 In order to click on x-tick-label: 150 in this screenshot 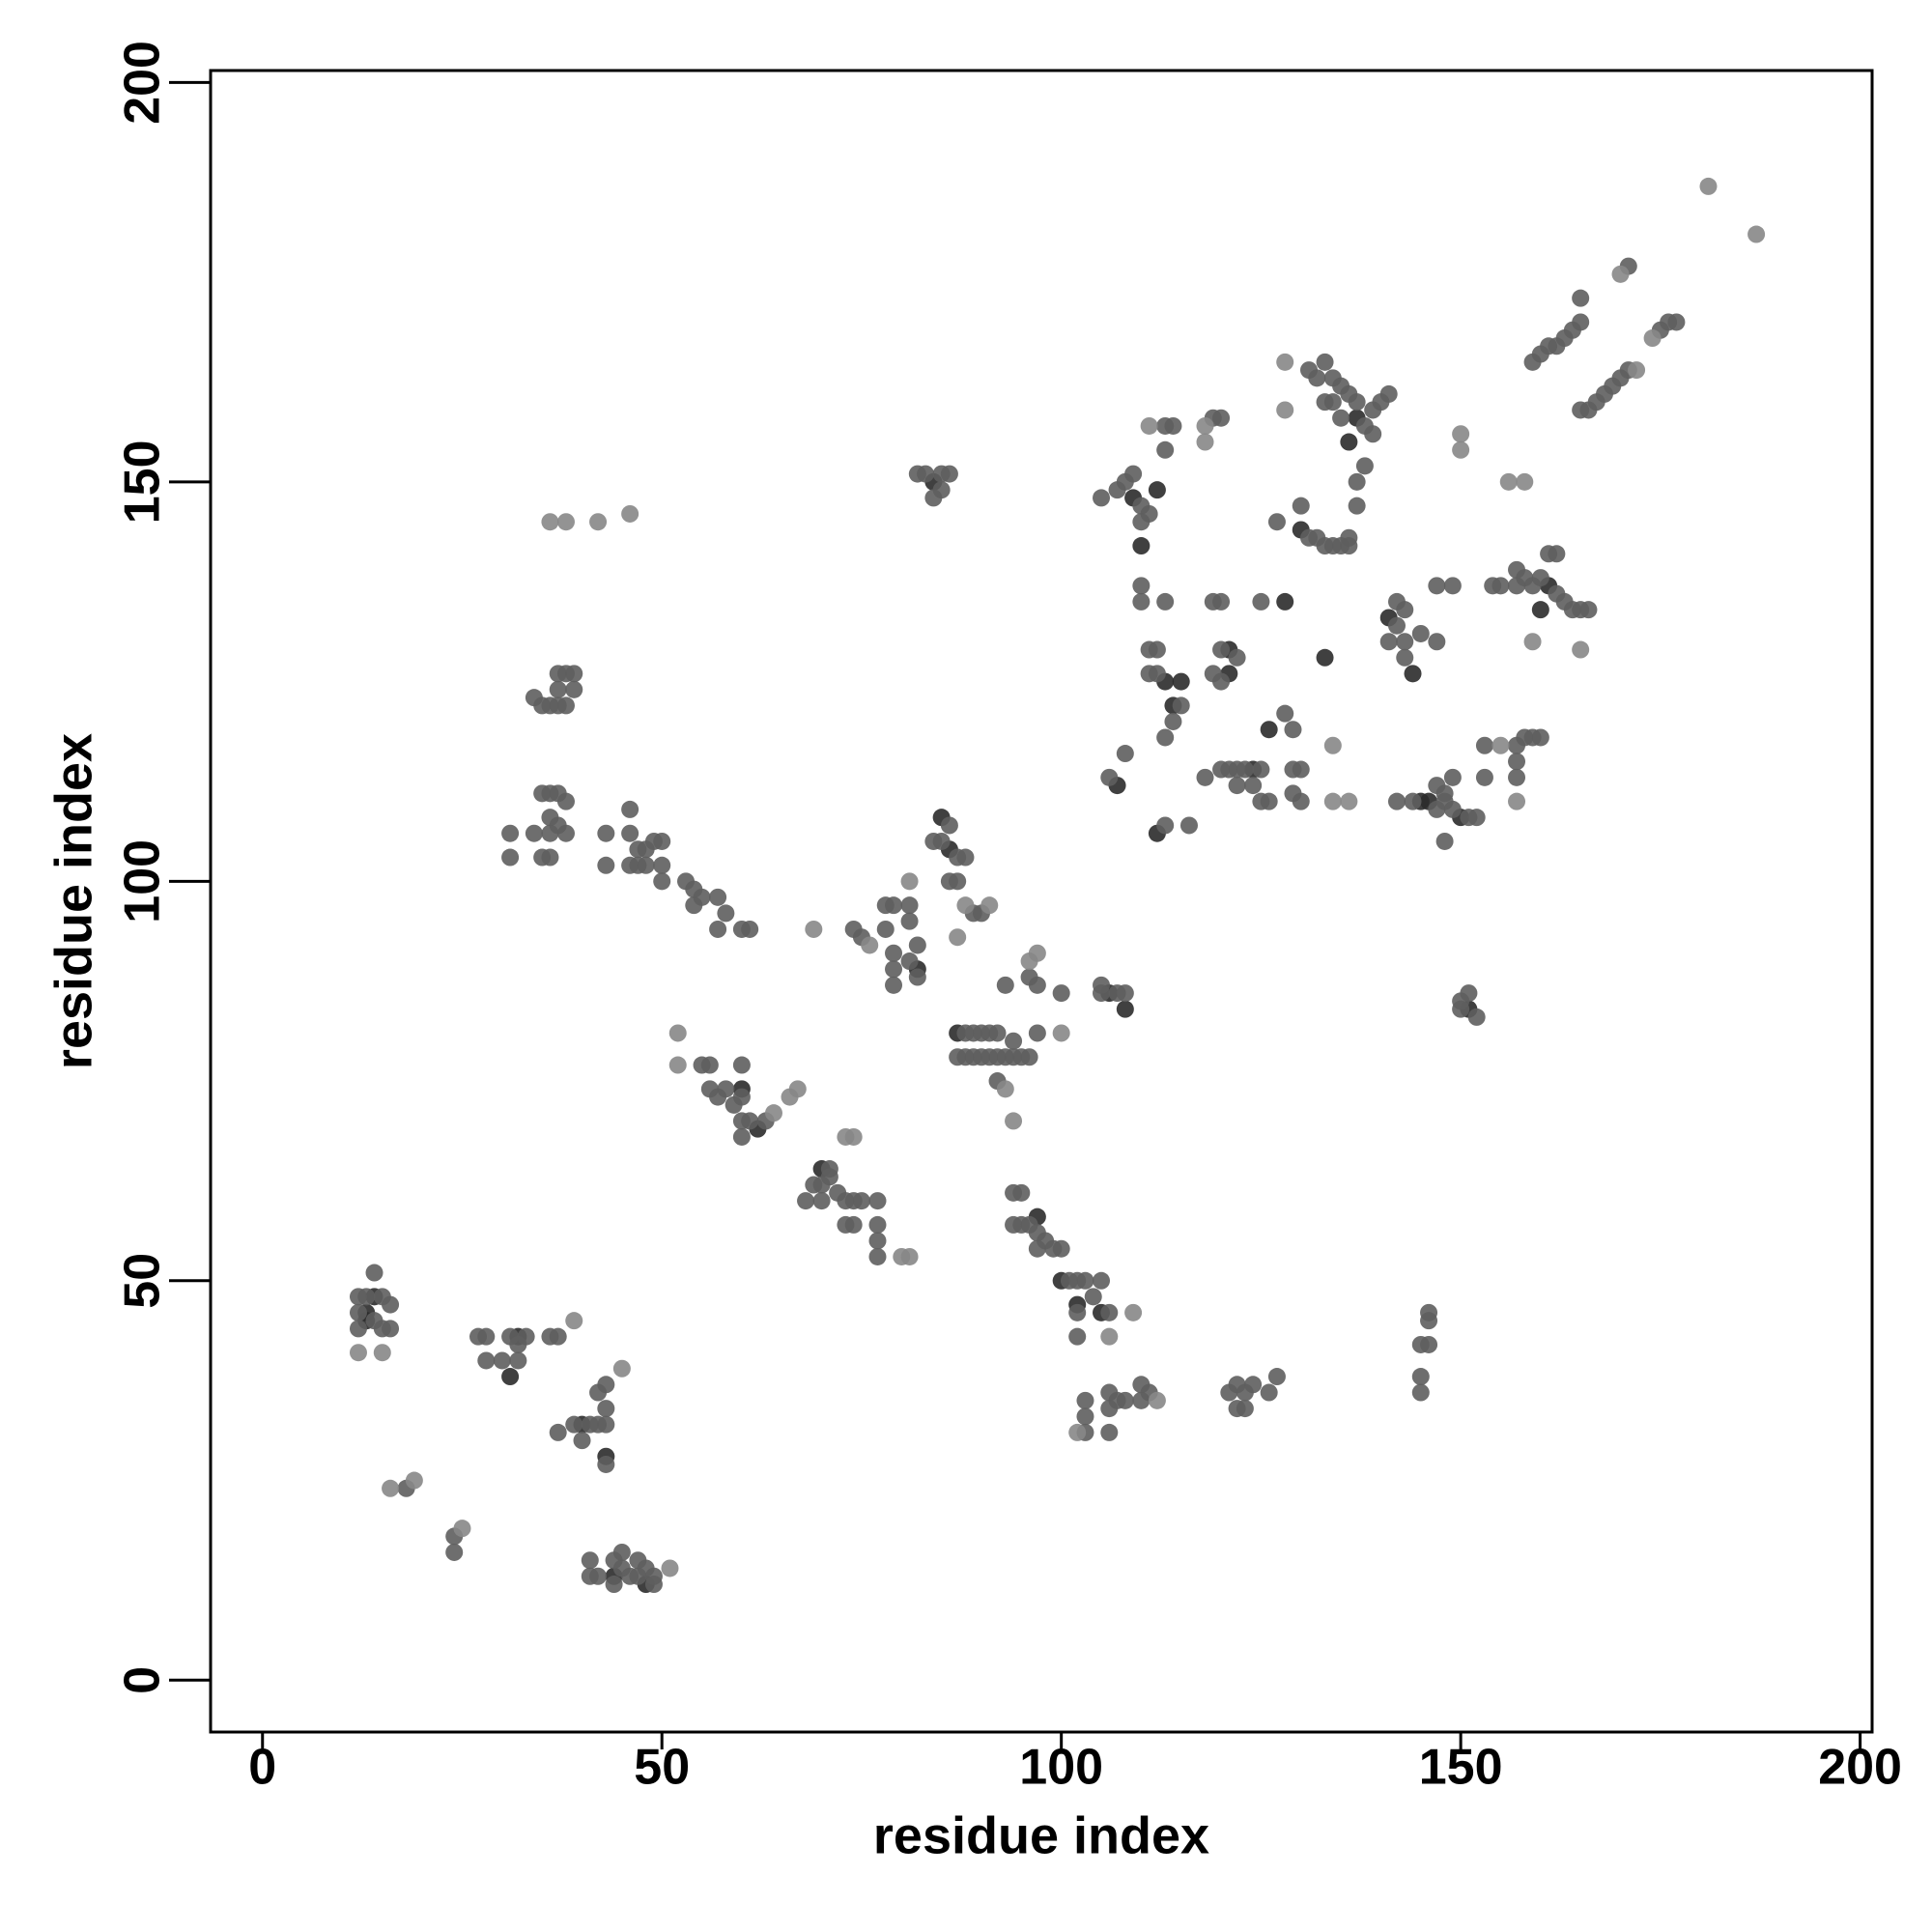, I will do `click(1461, 1768)`.